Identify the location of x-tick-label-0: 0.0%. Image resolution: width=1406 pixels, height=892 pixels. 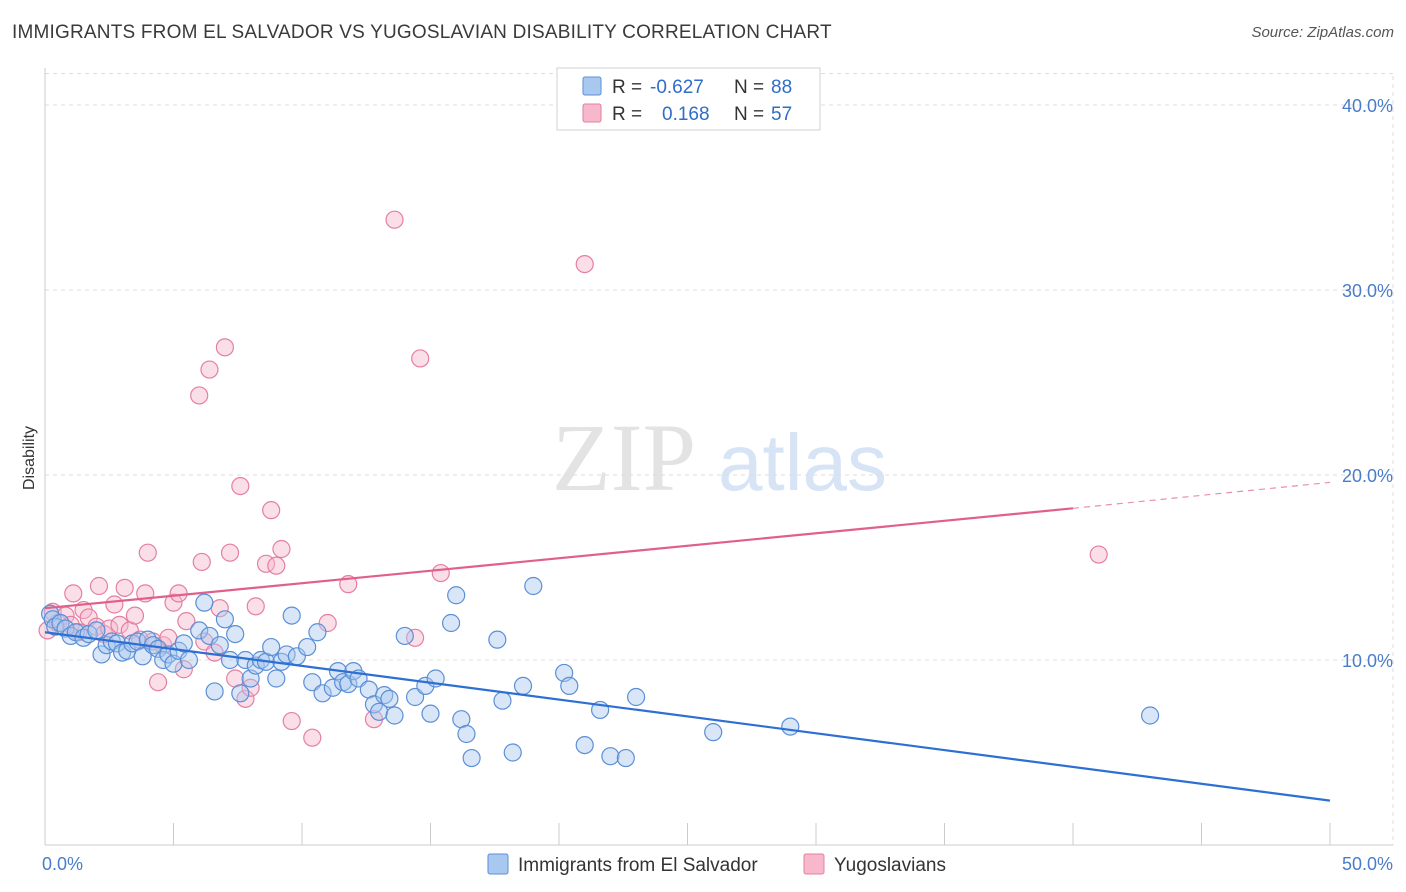
(62, 864).